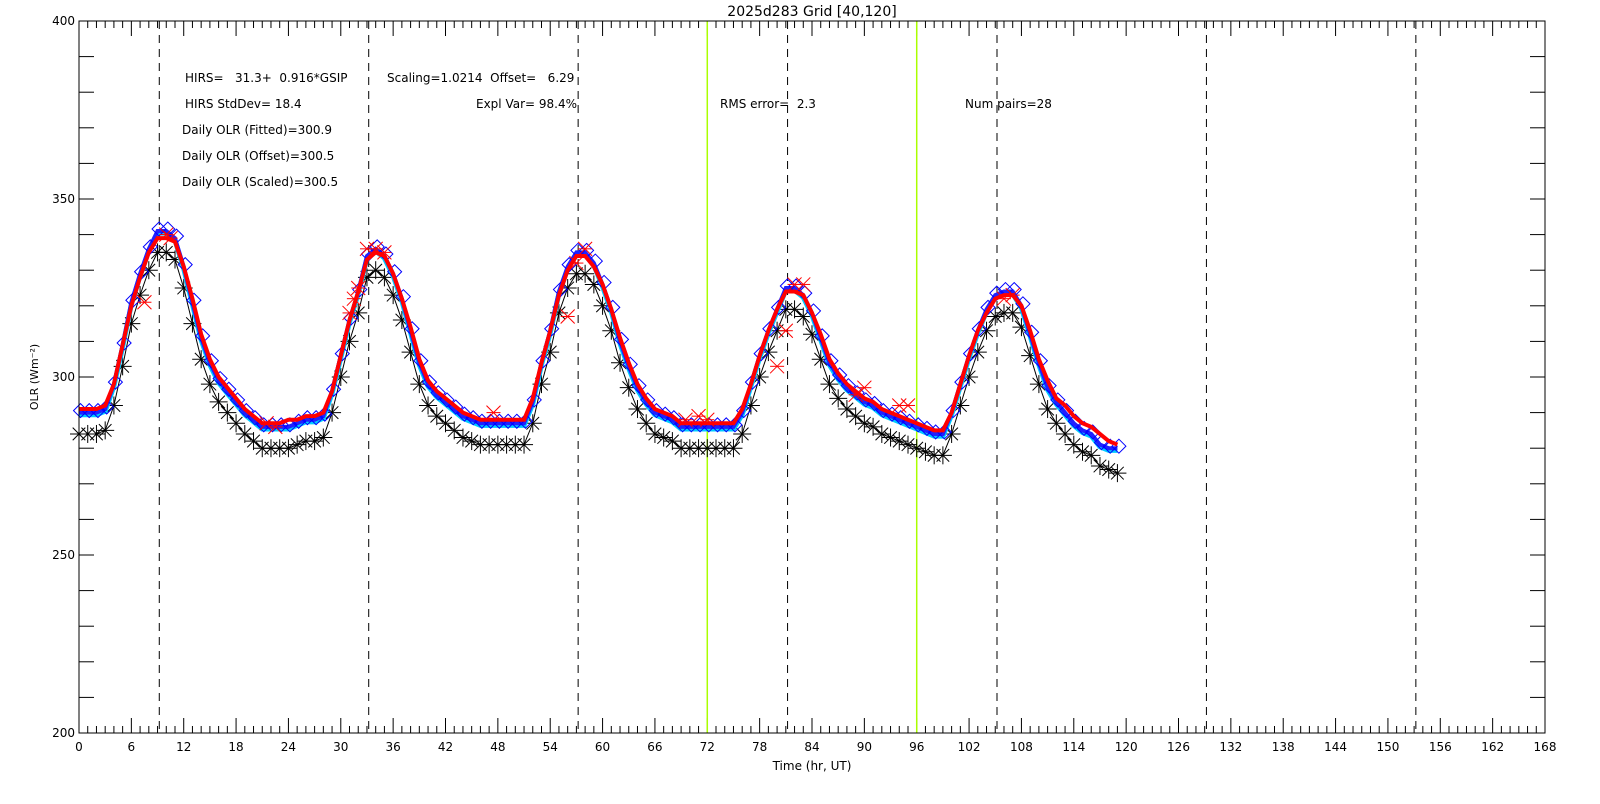 This screenshot has height=804, width=1600. I want to click on x-tick-label: 6, so click(132, 747).